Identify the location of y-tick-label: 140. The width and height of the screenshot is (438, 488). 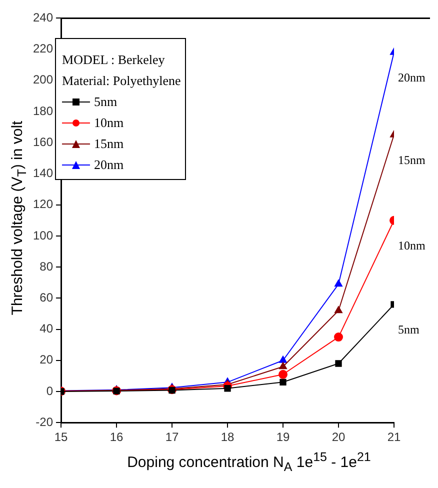
(43, 173).